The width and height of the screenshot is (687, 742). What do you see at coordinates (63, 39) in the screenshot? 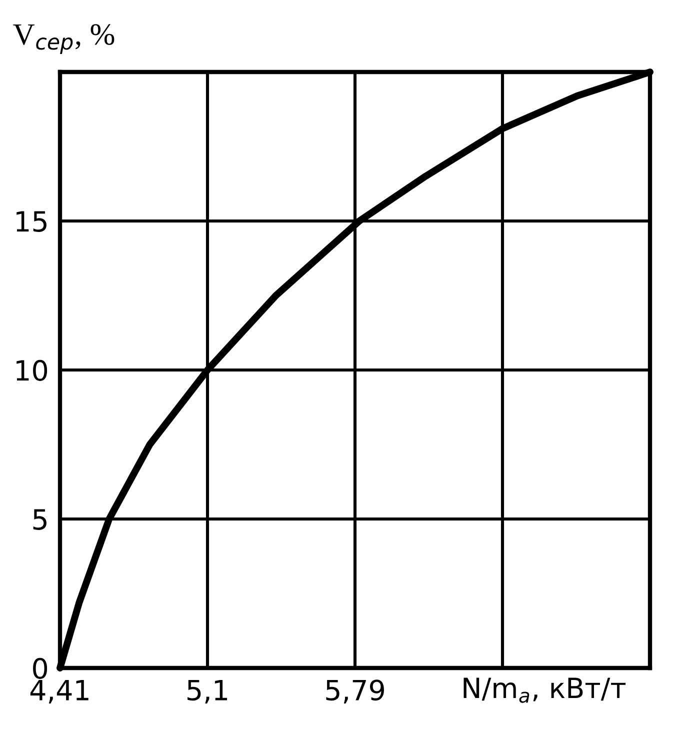
I see `y-axis-title: V$_{сер}$, %` at bounding box center [63, 39].